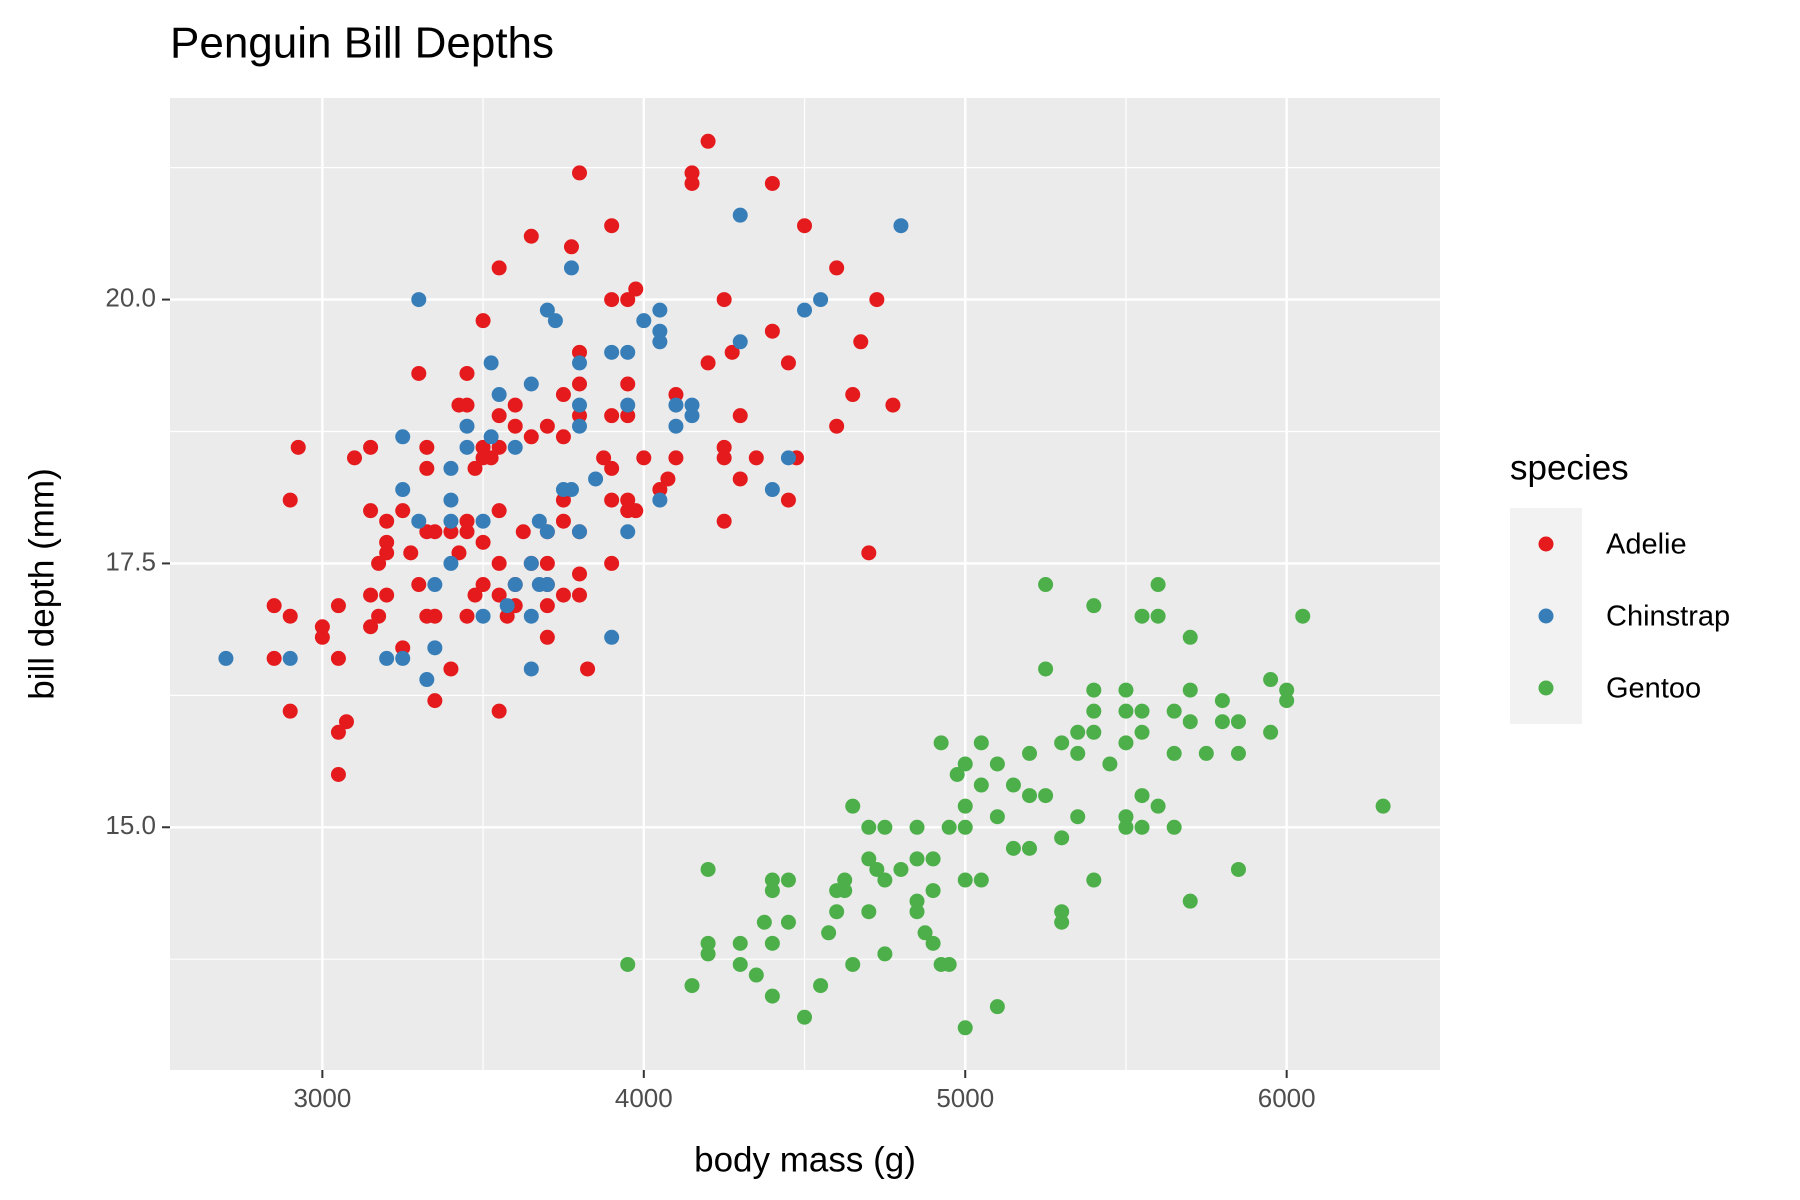 This screenshot has width=1800, height=1200. I want to click on x-tick-label: 5000, so click(965, 1098).